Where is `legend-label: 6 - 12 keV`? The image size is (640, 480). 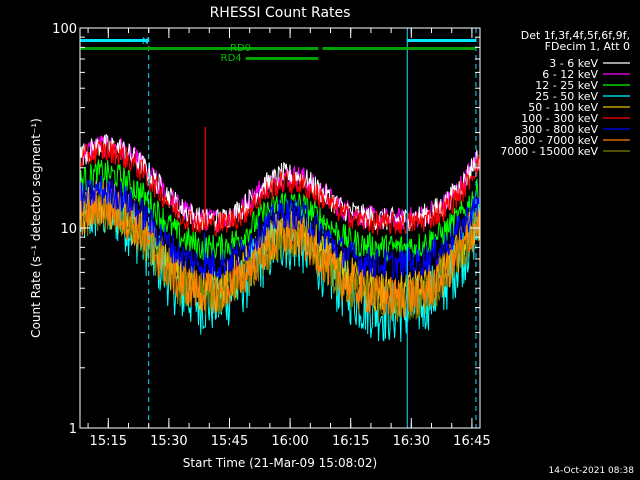 legend-label: 6 - 12 keV is located at coordinates (570, 74).